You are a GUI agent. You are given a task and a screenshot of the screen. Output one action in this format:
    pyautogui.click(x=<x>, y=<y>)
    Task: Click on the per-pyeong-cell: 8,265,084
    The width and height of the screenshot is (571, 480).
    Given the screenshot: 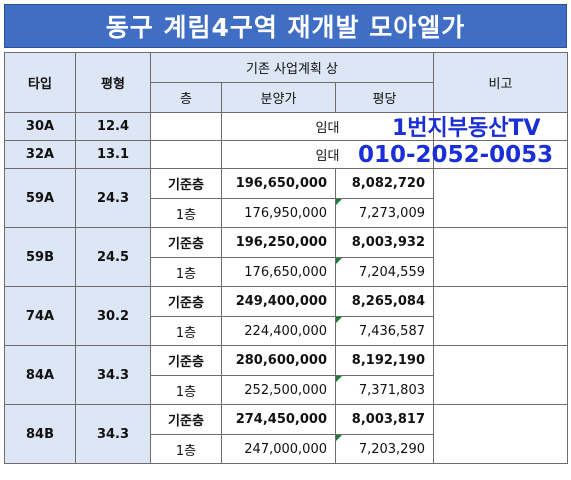 What is the action you would take?
    pyautogui.click(x=384, y=301)
    